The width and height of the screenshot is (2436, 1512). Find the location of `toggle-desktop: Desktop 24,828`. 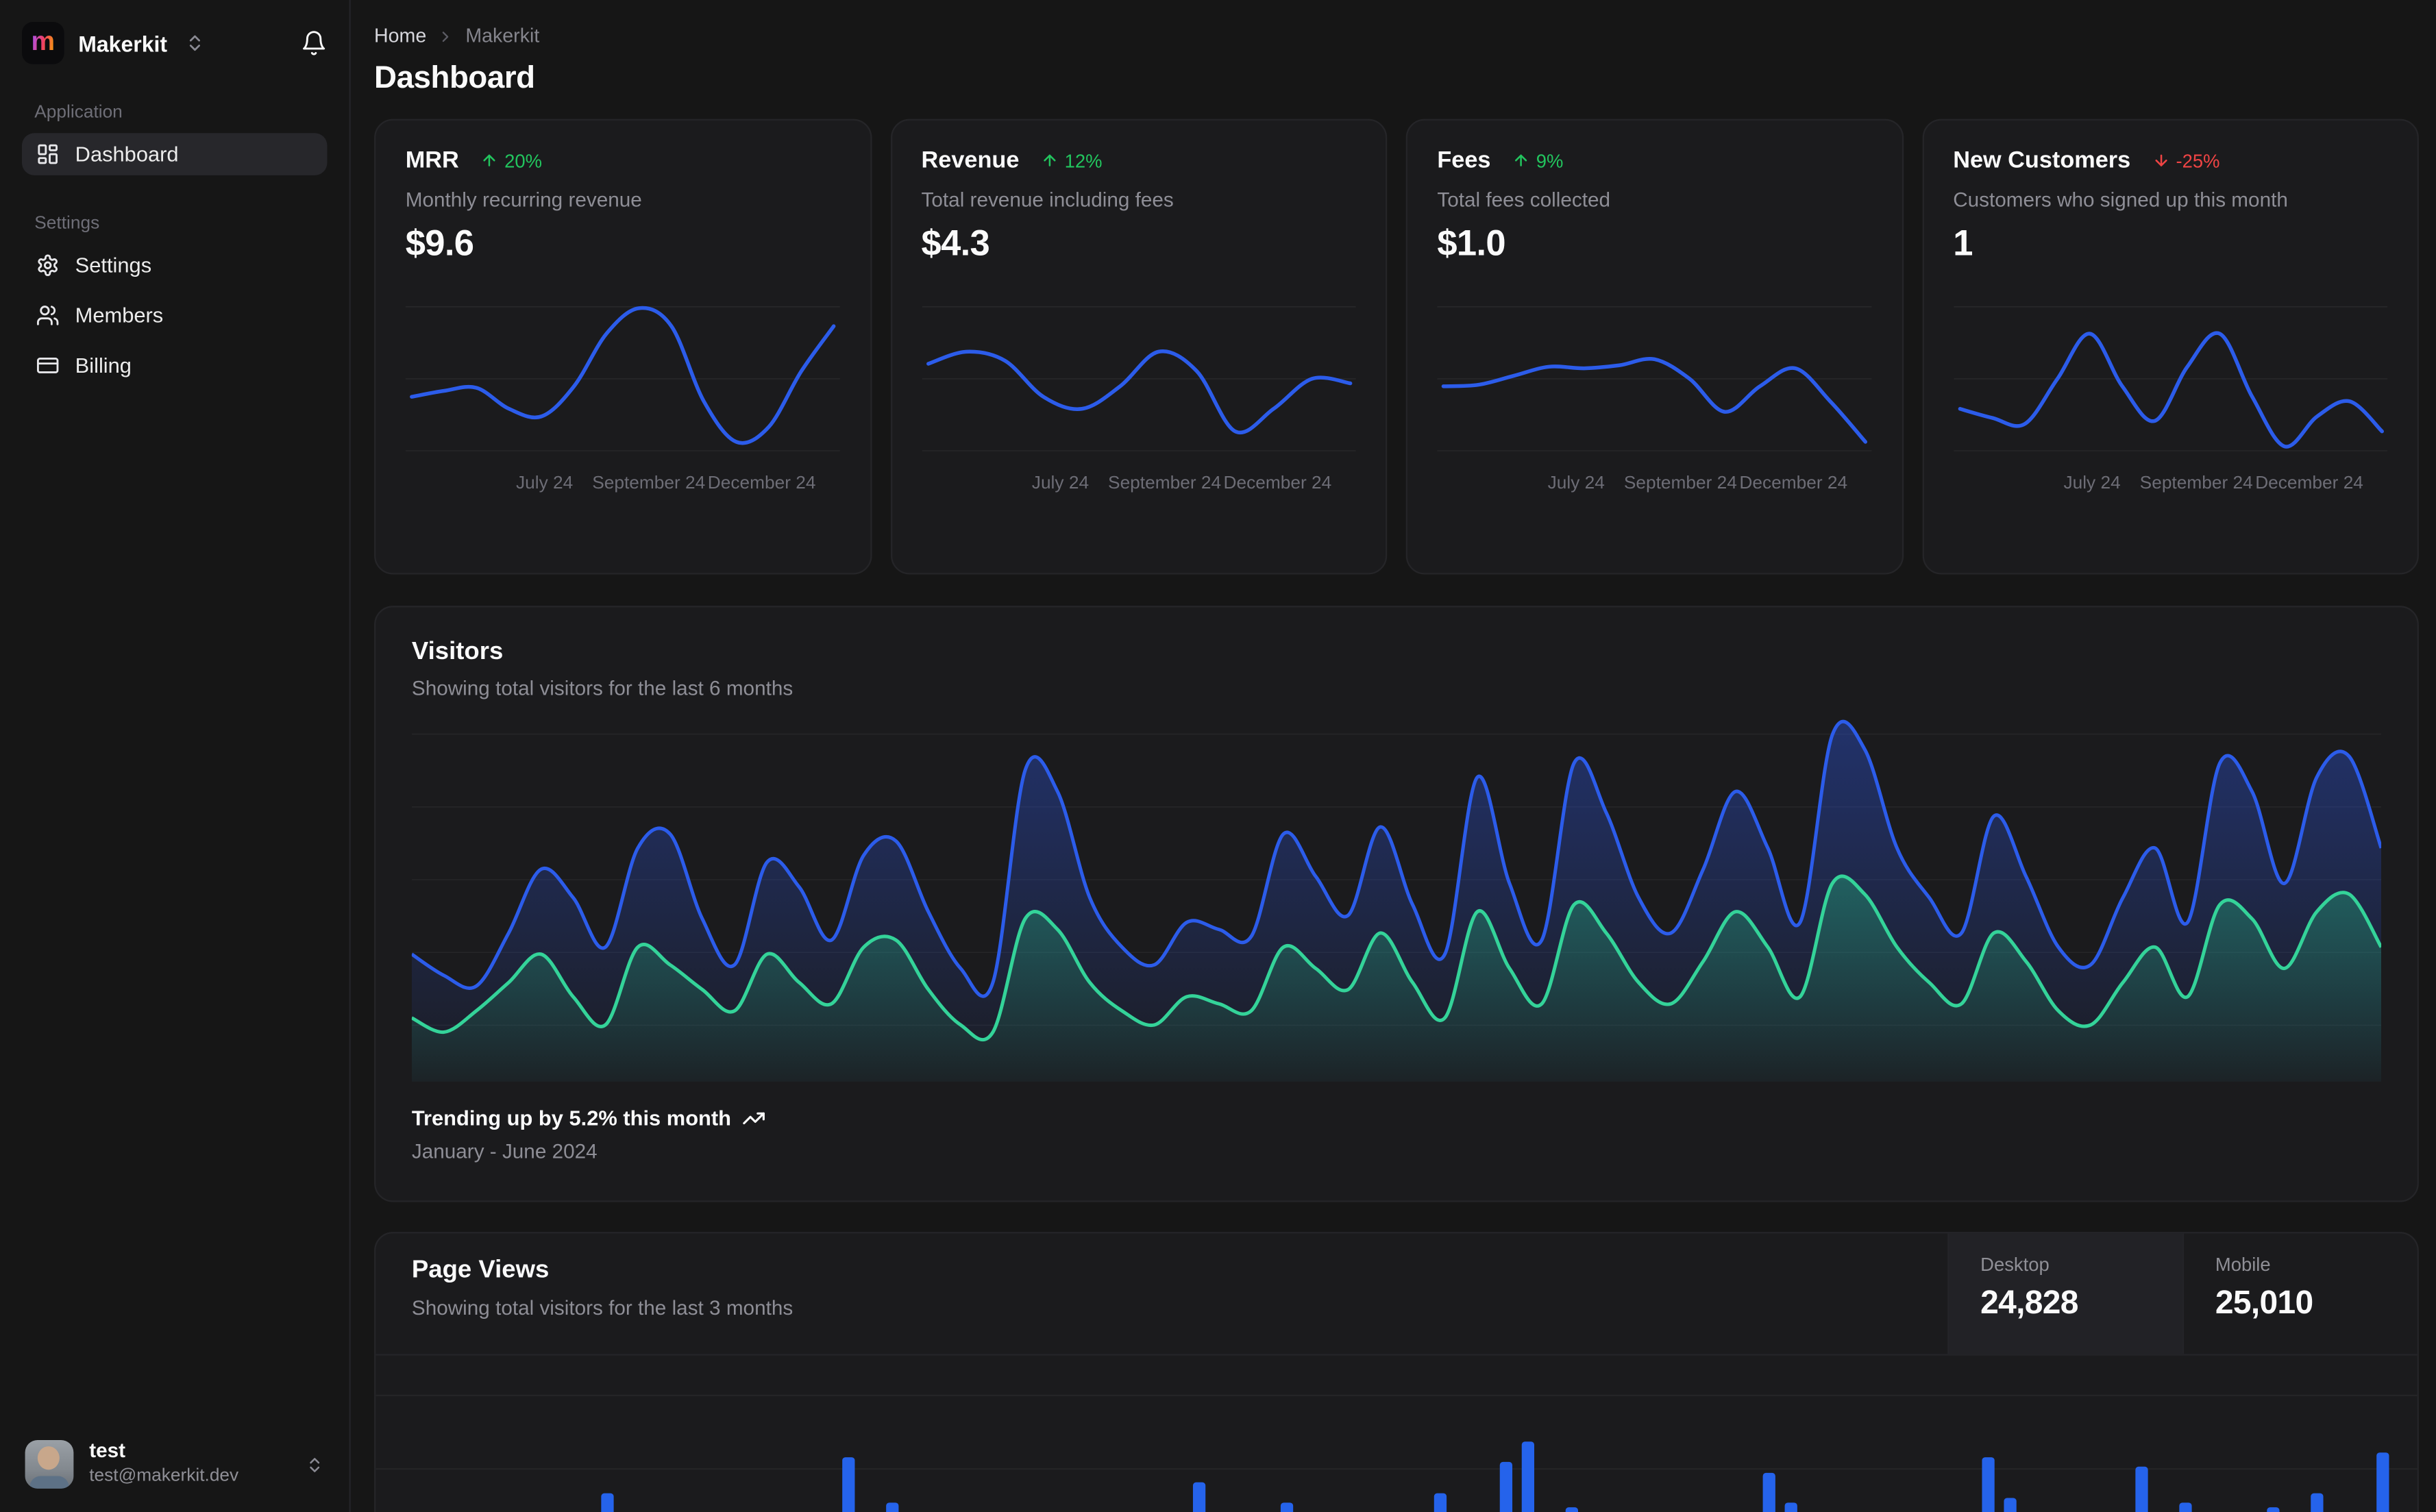

toggle-desktop: Desktop 24,828 is located at coordinates (2065, 1293).